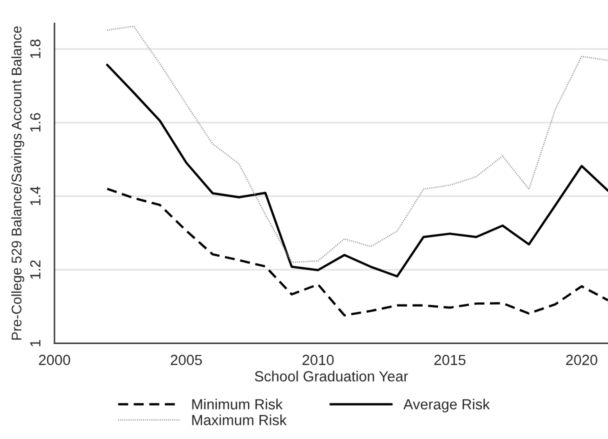 The image size is (608, 439). I want to click on y-axis-title: Pre-College 529 Balance/Savings Account Balance, so click(17, 183).